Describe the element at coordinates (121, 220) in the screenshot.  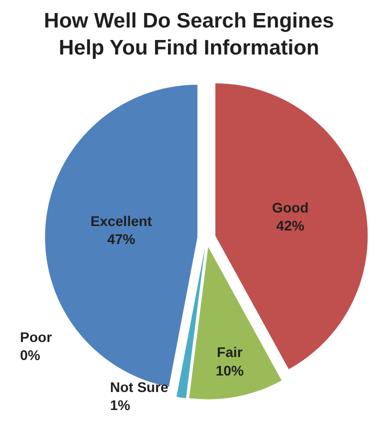
I see `slice-label: Excellent` at that location.